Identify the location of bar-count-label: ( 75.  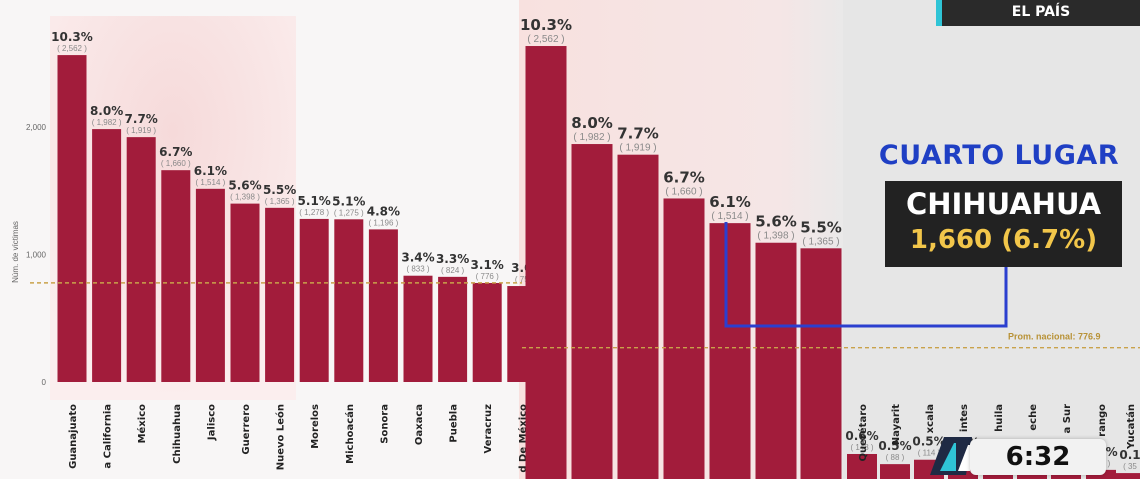
(522, 279).